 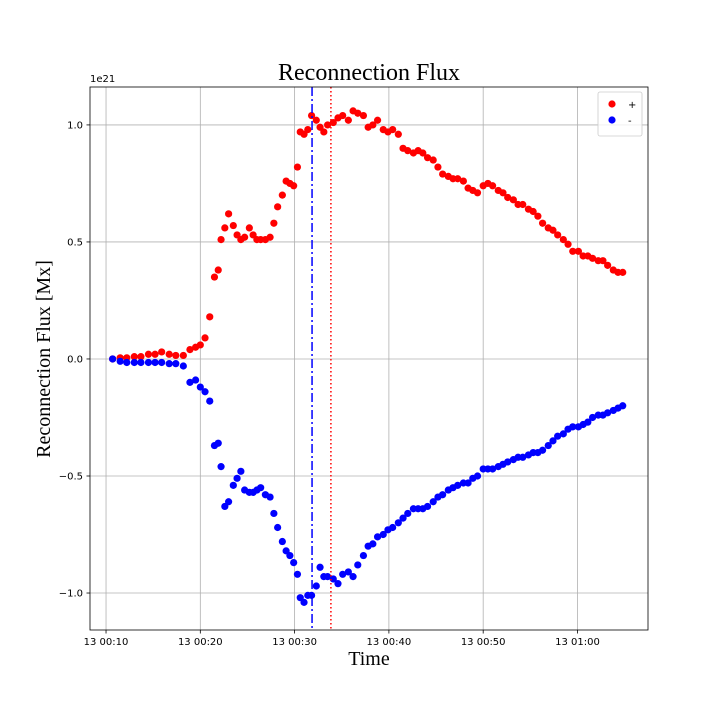 What do you see at coordinates (75, 359) in the screenshot?
I see `y-tick-label: 0.0` at bounding box center [75, 359].